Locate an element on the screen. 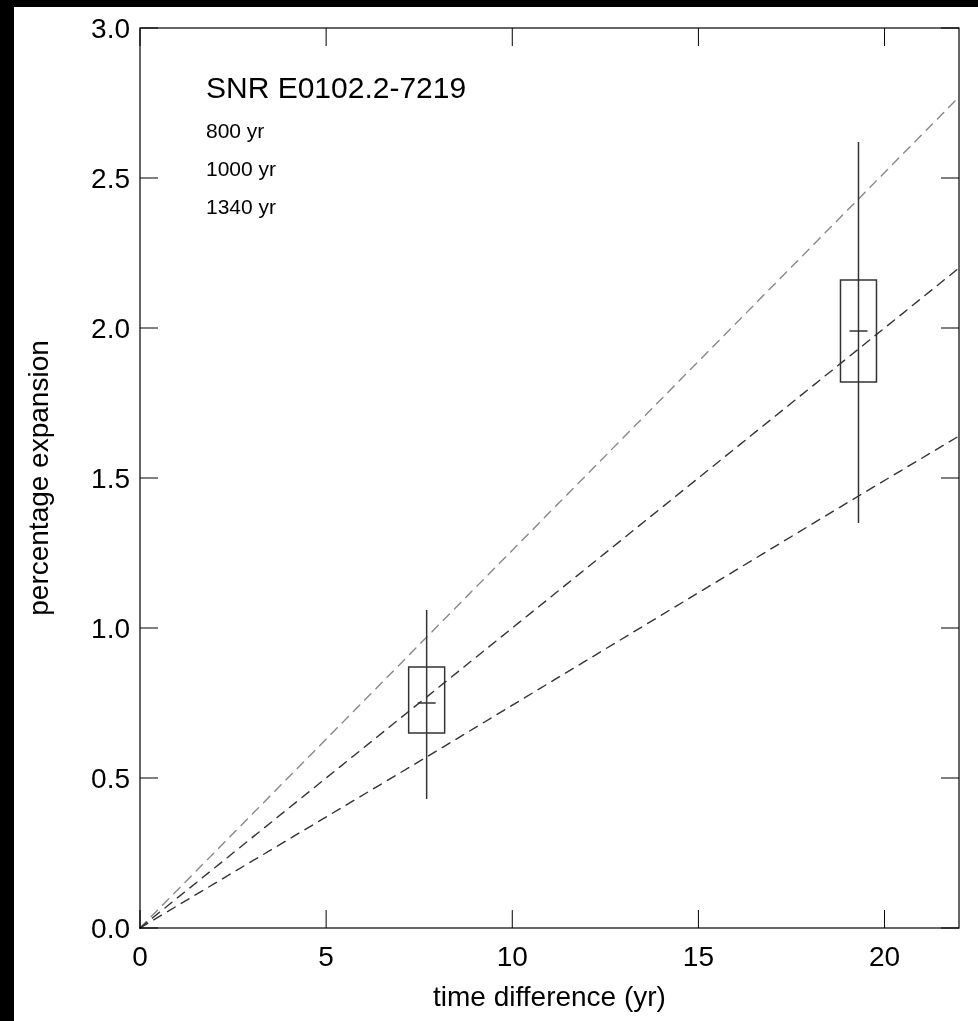 The image size is (978, 1021). y-tick-label: 2.0 is located at coordinates (110, 328).